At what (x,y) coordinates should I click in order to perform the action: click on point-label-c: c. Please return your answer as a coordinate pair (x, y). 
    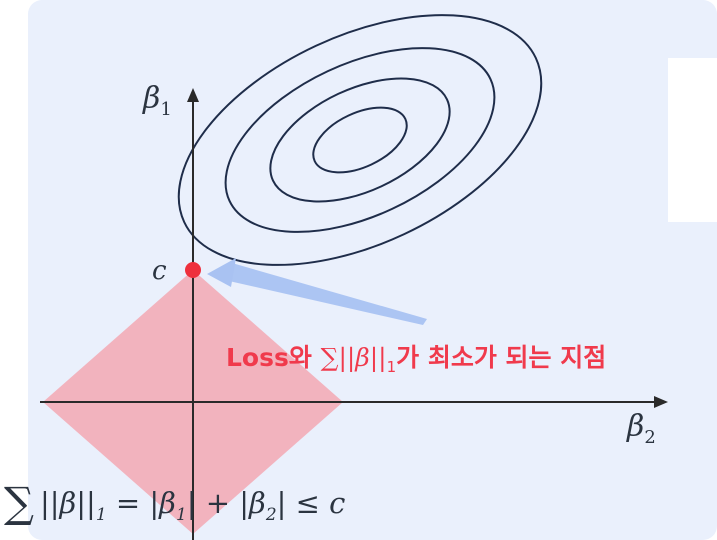
    Looking at the image, I should click on (159, 271).